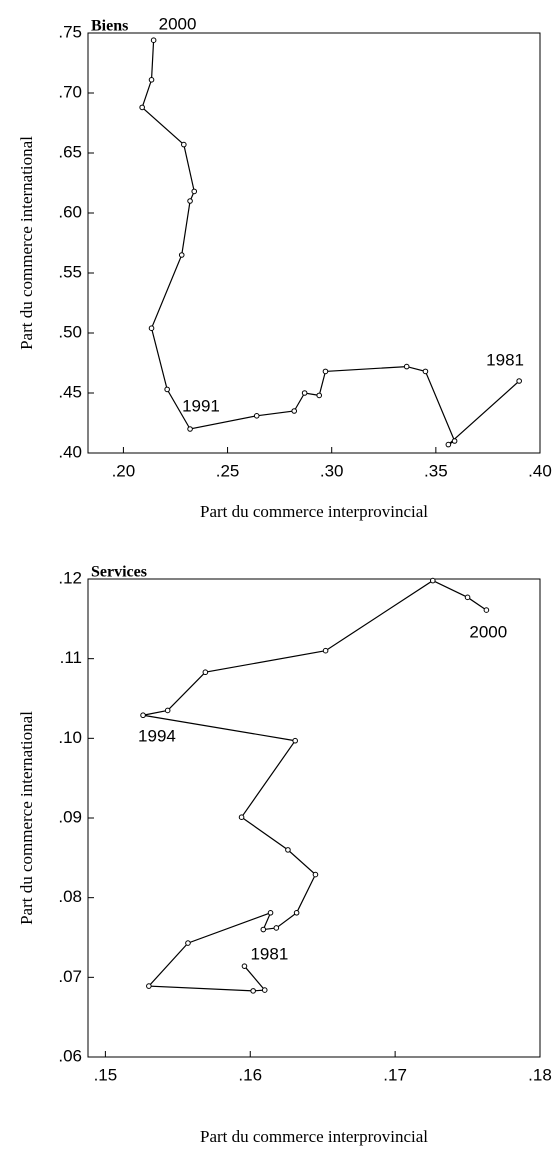 The image size is (558, 1166). What do you see at coordinates (201, 405) in the screenshot?
I see `annotation: 1991` at bounding box center [201, 405].